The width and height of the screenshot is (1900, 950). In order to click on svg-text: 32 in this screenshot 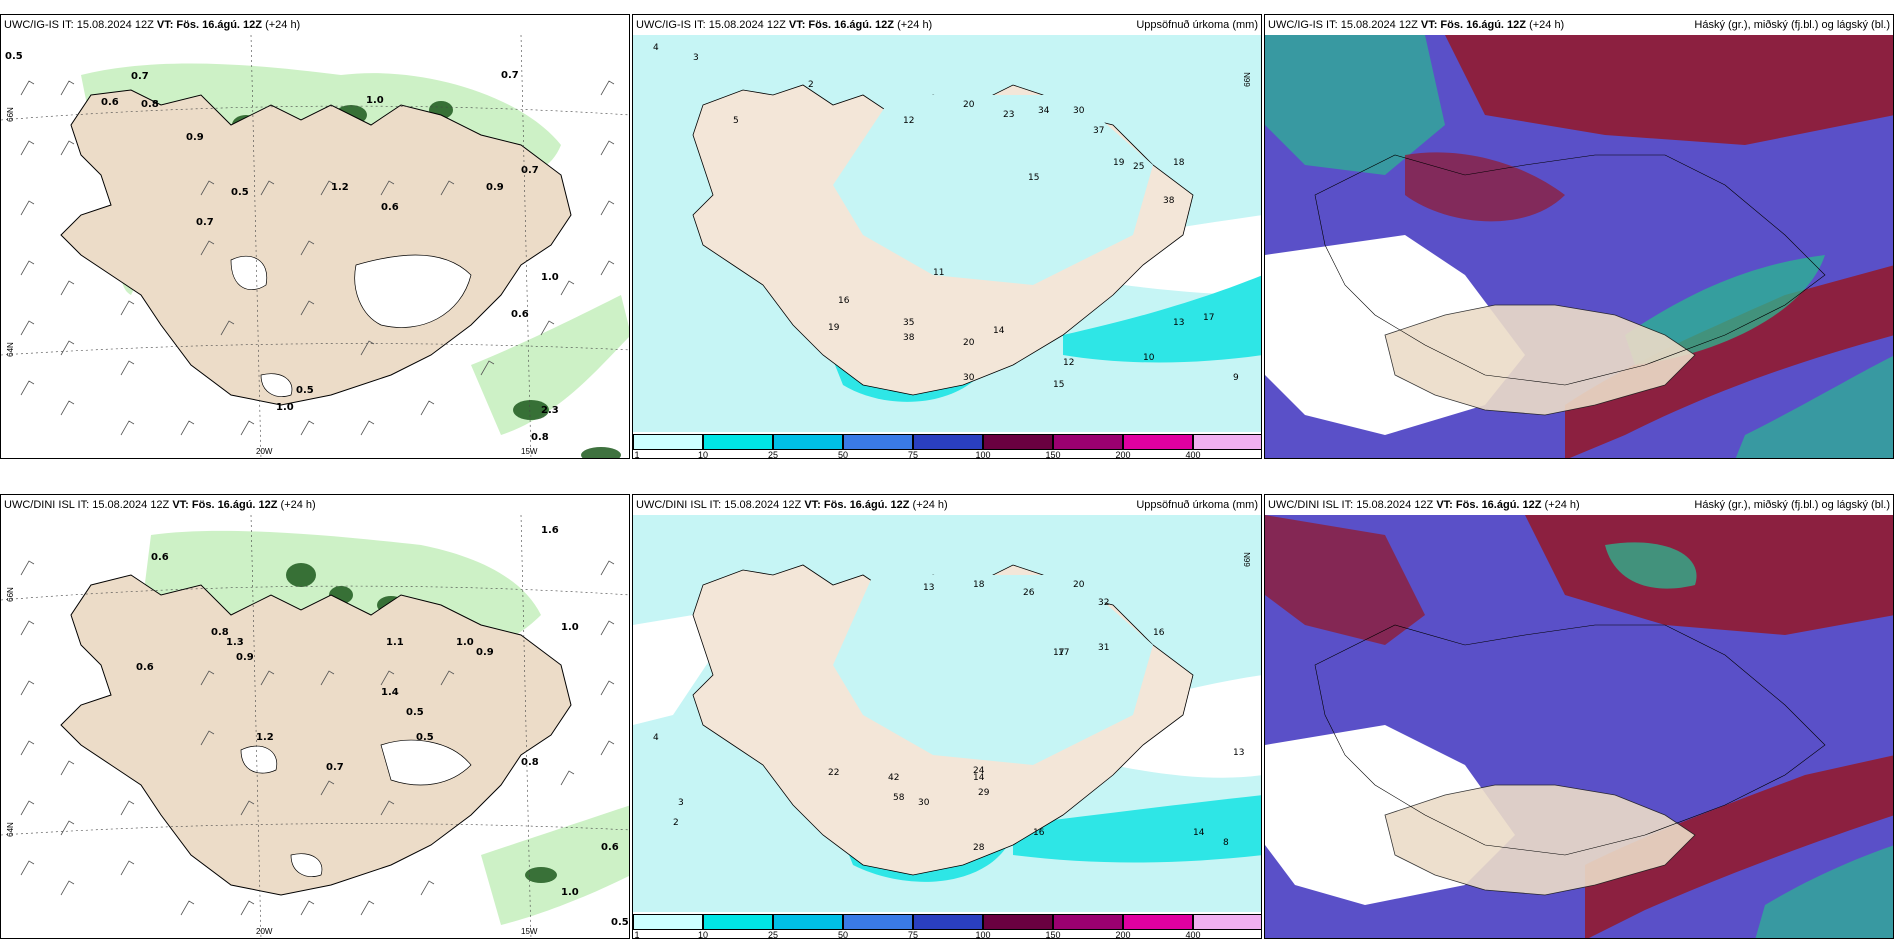, I will do `click(1103, 603)`.